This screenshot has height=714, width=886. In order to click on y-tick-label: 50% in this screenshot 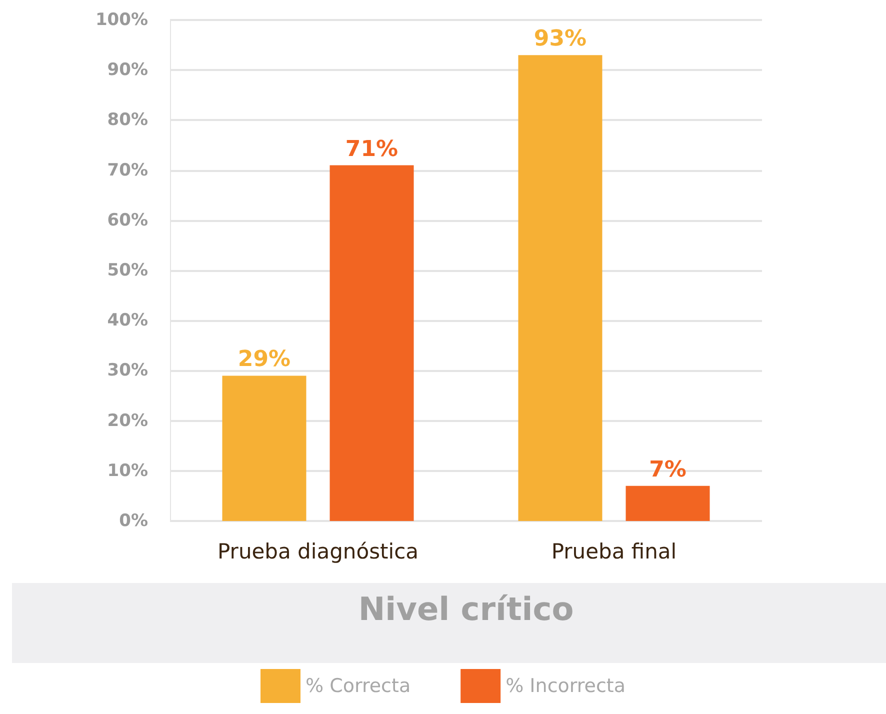, I will do `click(127, 270)`.